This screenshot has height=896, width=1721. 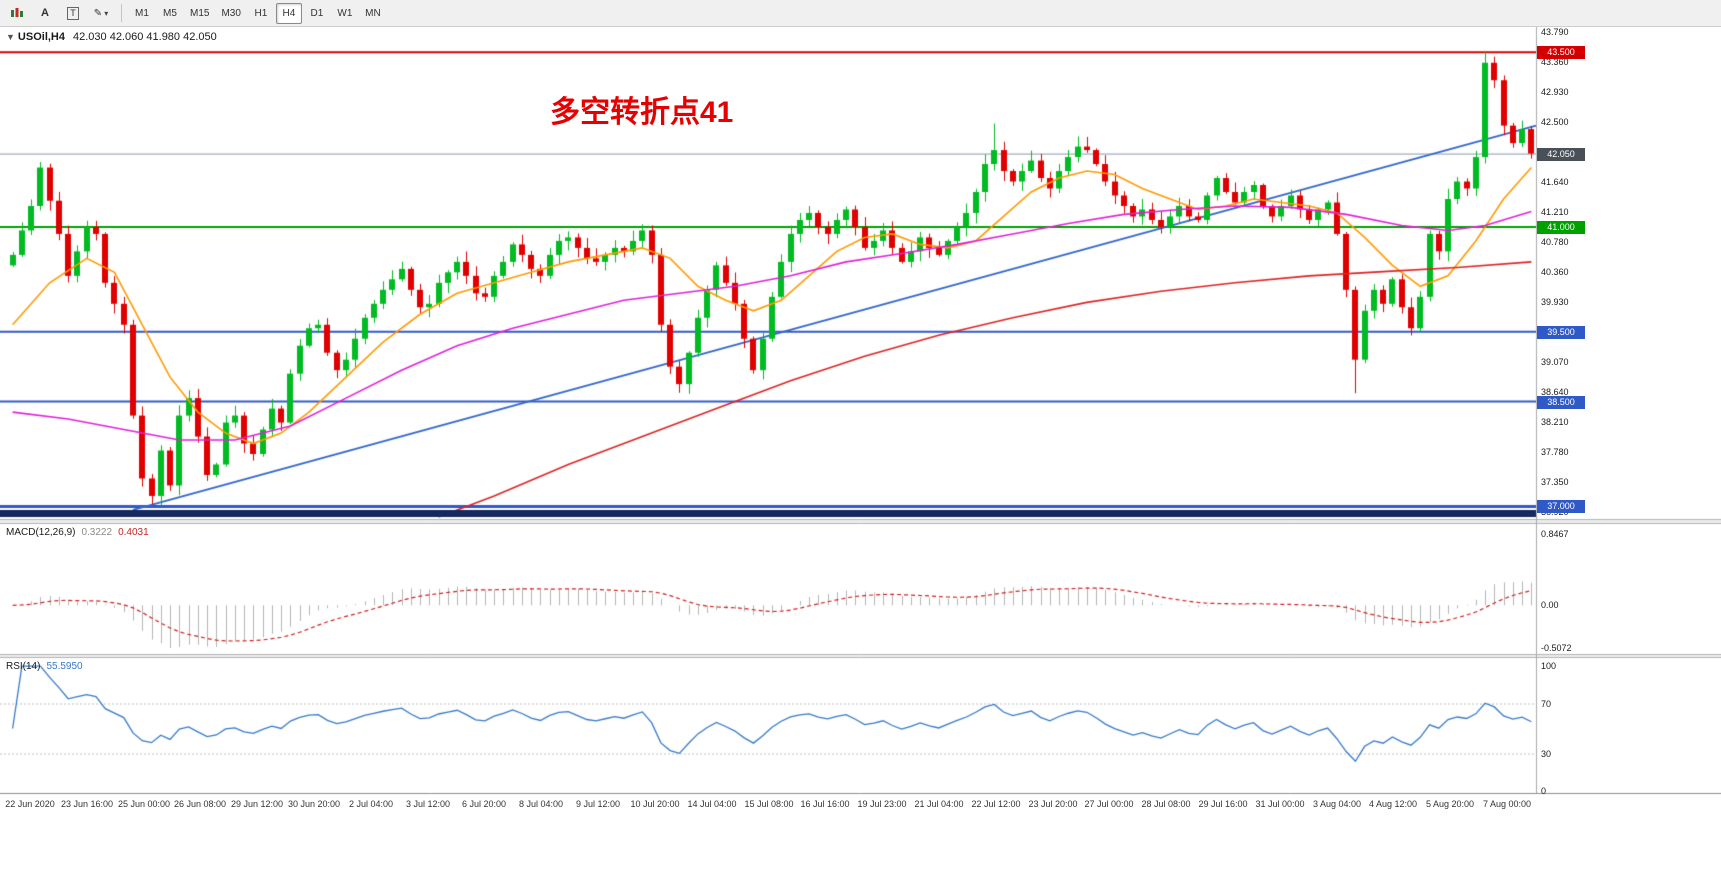 What do you see at coordinates (288, 13) in the screenshot?
I see `timeframe-button-h4: H4` at bounding box center [288, 13].